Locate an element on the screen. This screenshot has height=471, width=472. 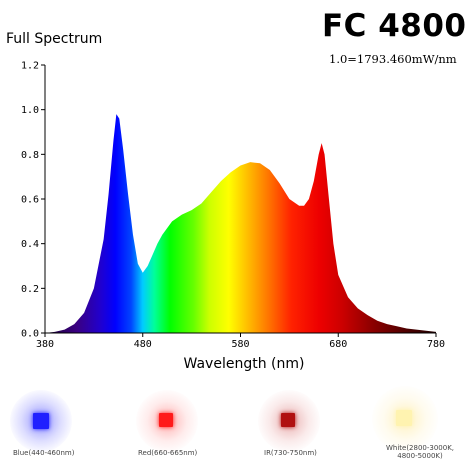
y-tick-label: 0.6 is located at coordinates (30, 200).